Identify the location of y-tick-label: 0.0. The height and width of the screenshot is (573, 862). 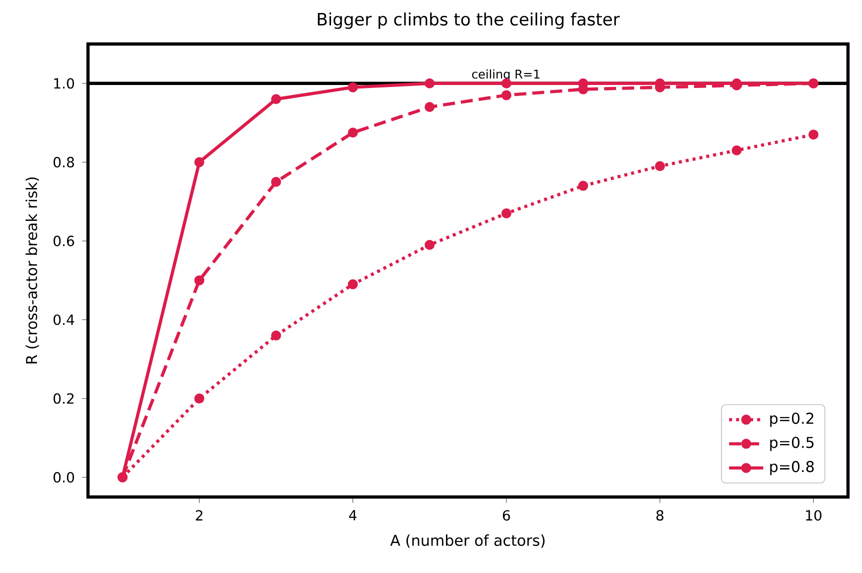
(64, 477).